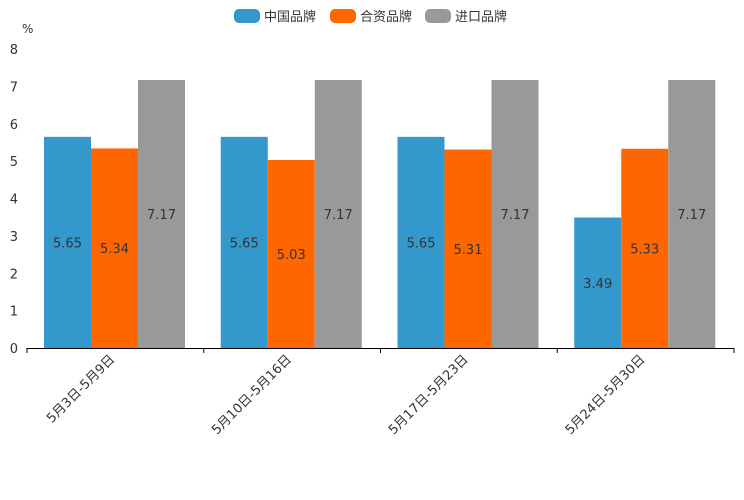  What do you see at coordinates (14, 87) in the screenshot?
I see `y-tick-label: 7` at bounding box center [14, 87].